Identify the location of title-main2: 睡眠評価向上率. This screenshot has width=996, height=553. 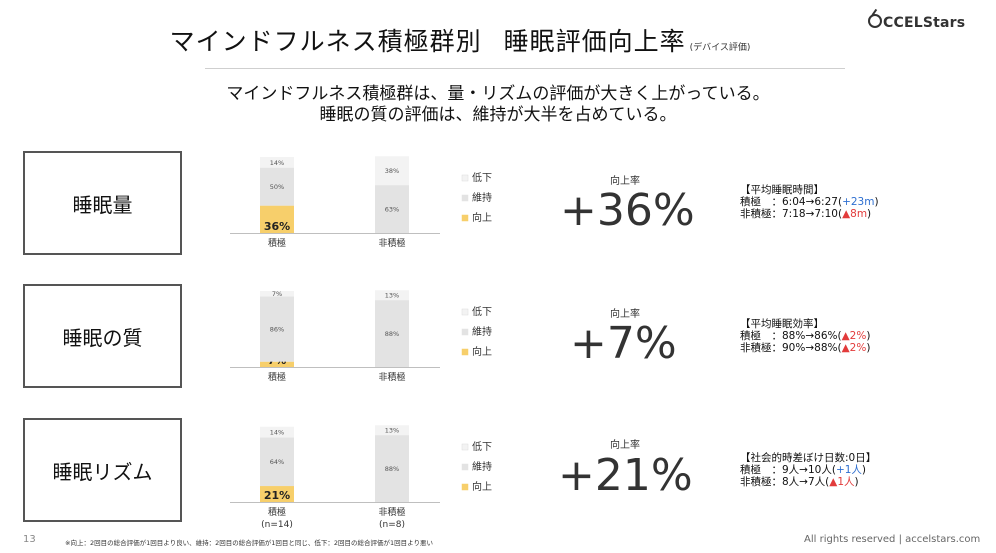
(594, 41).